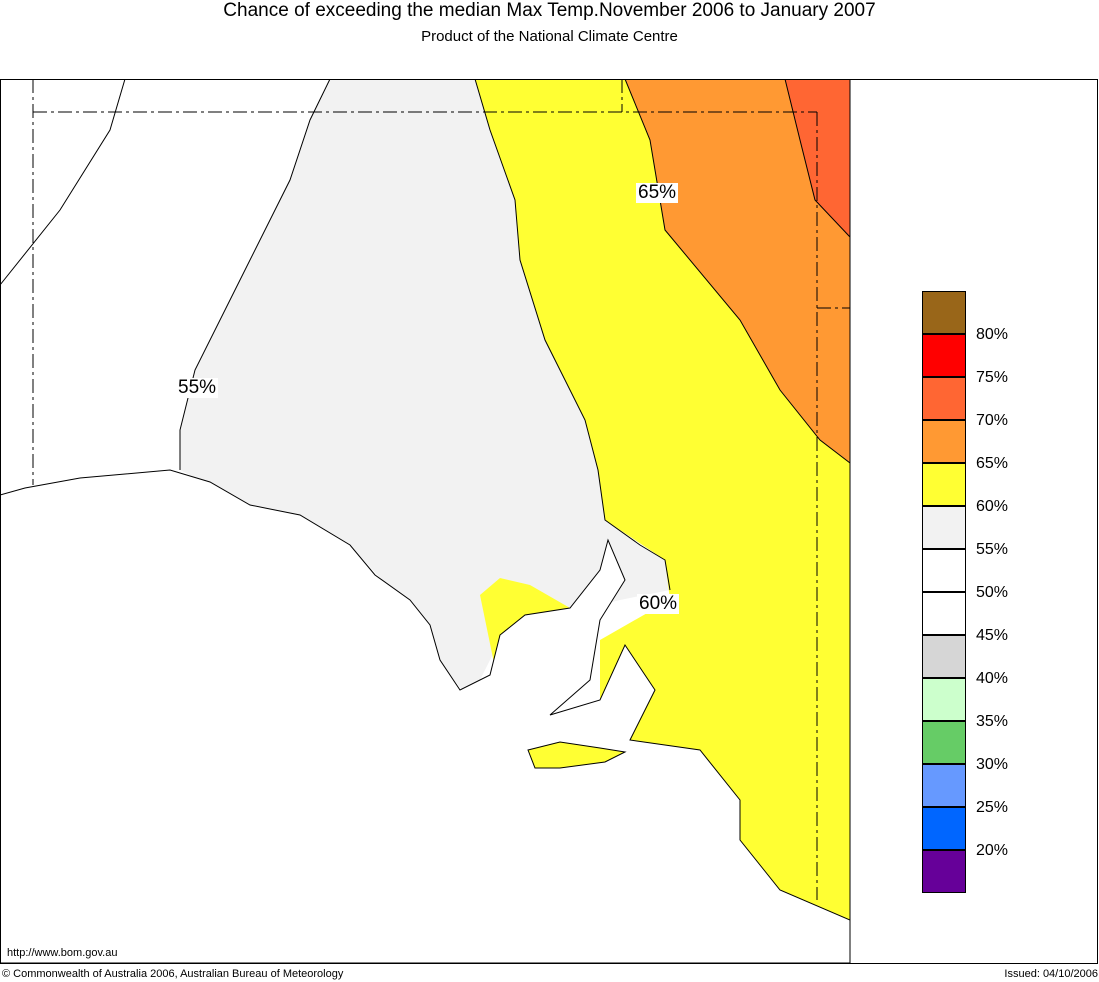  What do you see at coordinates (992, 506) in the screenshot?
I see `legend-label: 60%` at bounding box center [992, 506].